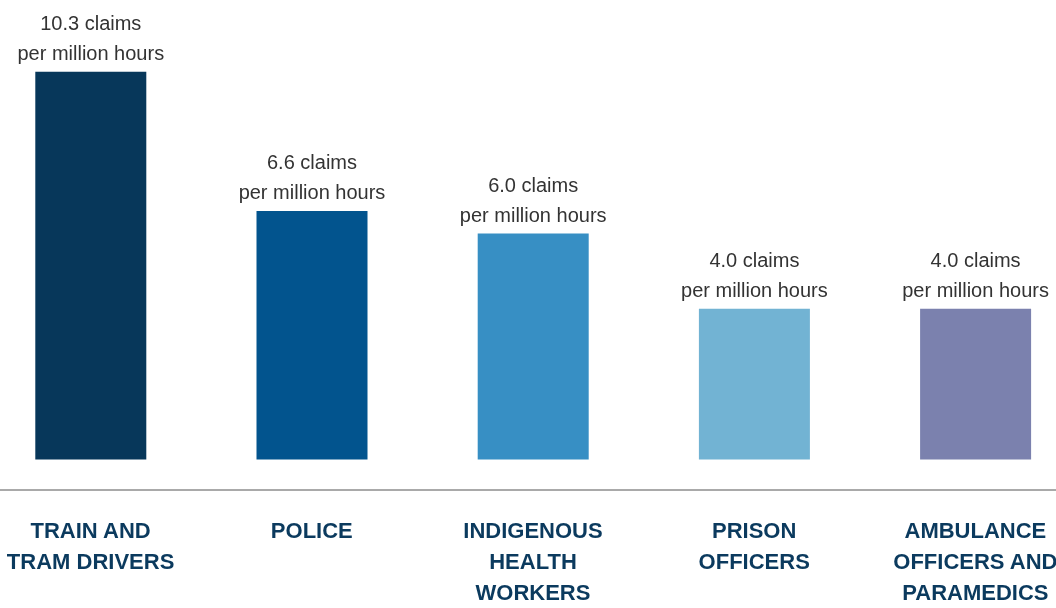  What do you see at coordinates (90, 546) in the screenshot?
I see `x-tick-label: TRAIN AND TRAM DRIVERS` at bounding box center [90, 546].